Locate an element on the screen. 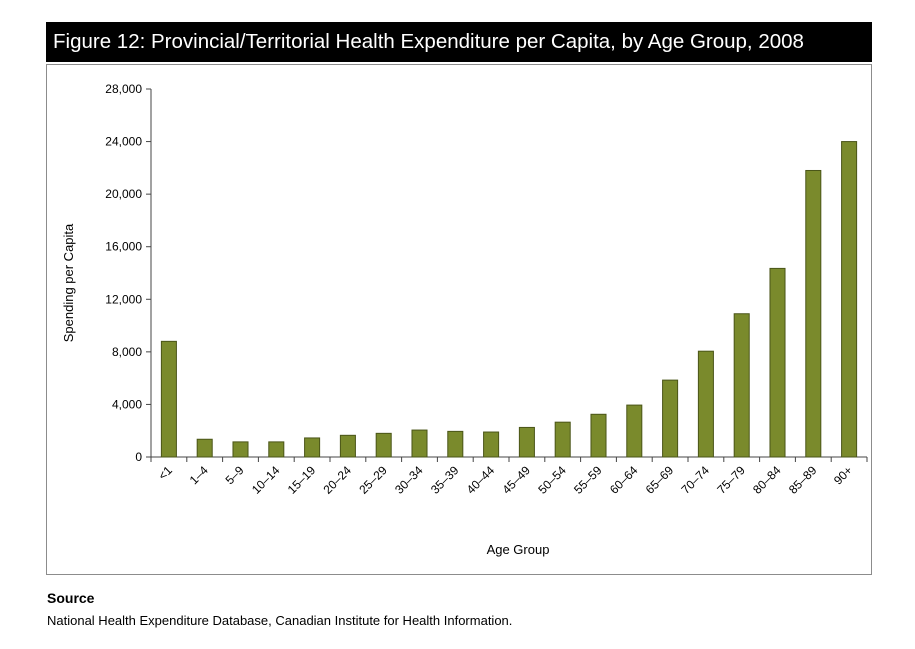 The width and height of the screenshot is (915, 649). y-tick-label: 16,000 is located at coordinates (123, 247).